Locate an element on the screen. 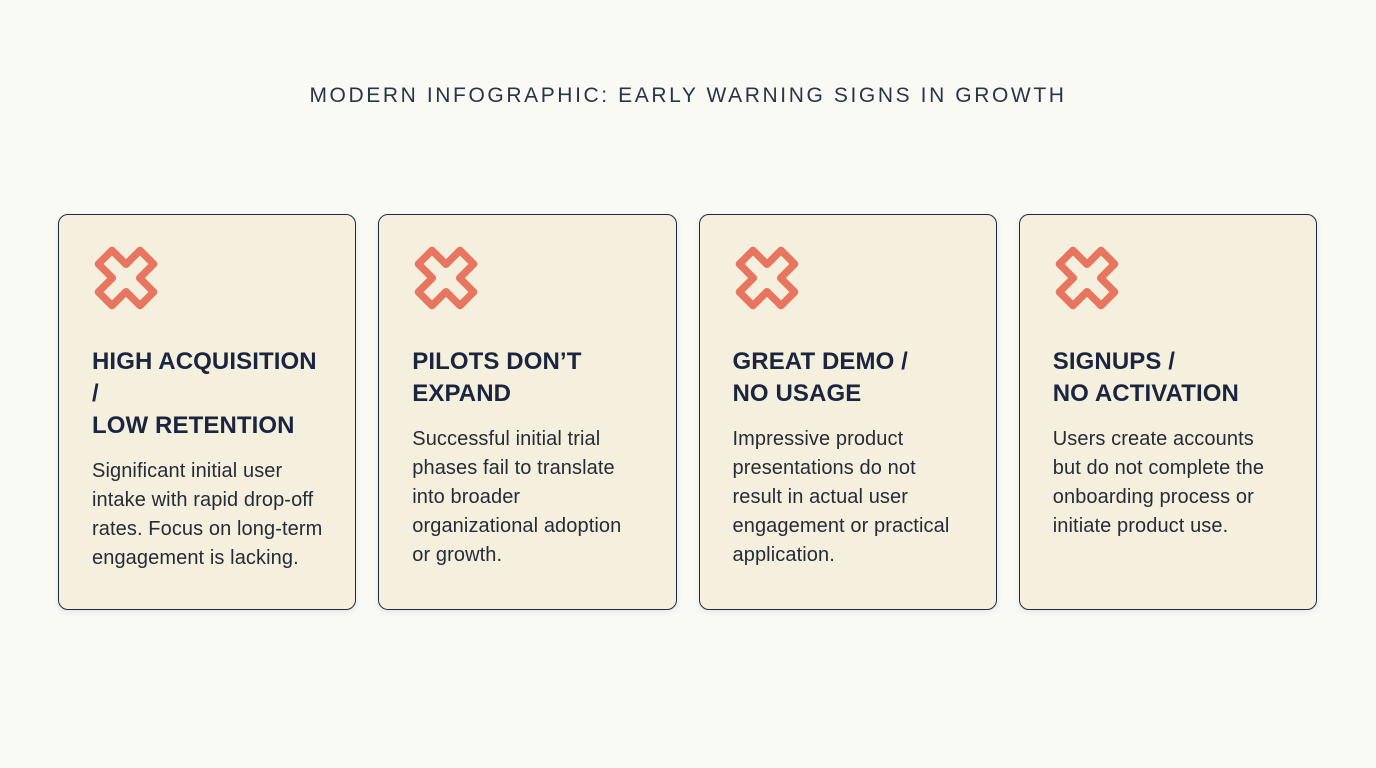  card-title-line: GREAT DEMO / is located at coordinates (820, 361).